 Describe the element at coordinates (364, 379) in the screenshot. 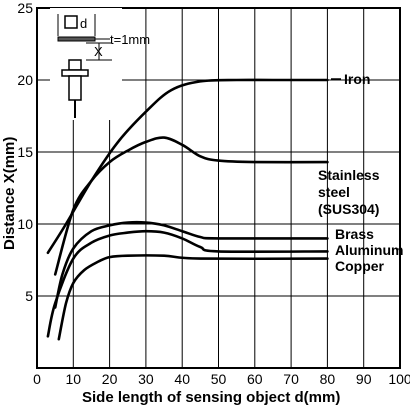

I see `x-tick-label: 90` at that location.